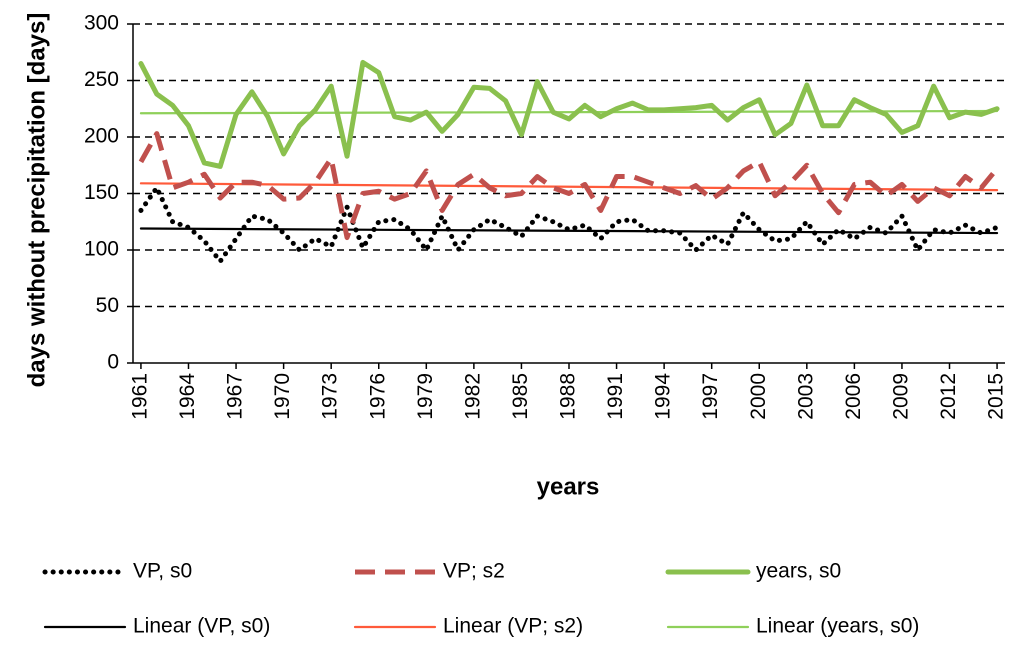  I want to click on legend-label: Linear (VP, s0), so click(201, 626).